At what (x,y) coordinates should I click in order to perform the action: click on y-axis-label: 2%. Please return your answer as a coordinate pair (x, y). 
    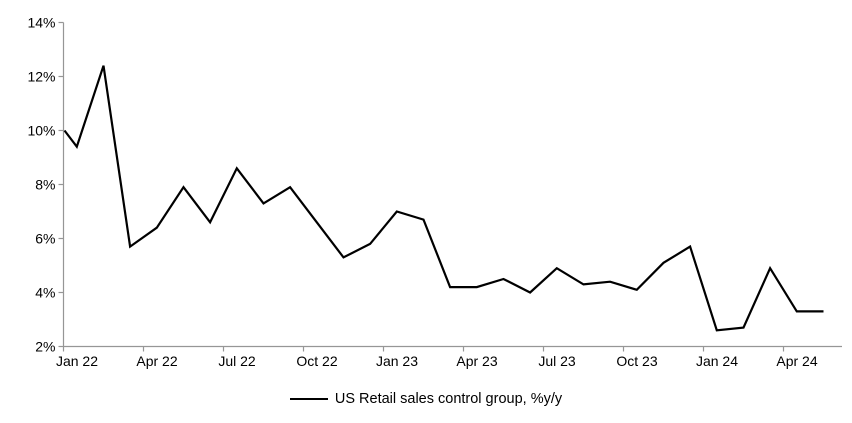
    Looking at the image, I should click on (45, 347).